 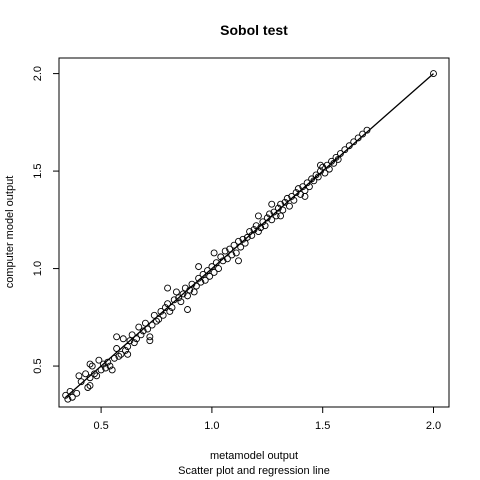 What do you see at coordinates (267, 419) in the screenshot?
I see `x-axis: 0.5 1.0 1.5 2.0` at bounding box center [267, 419].